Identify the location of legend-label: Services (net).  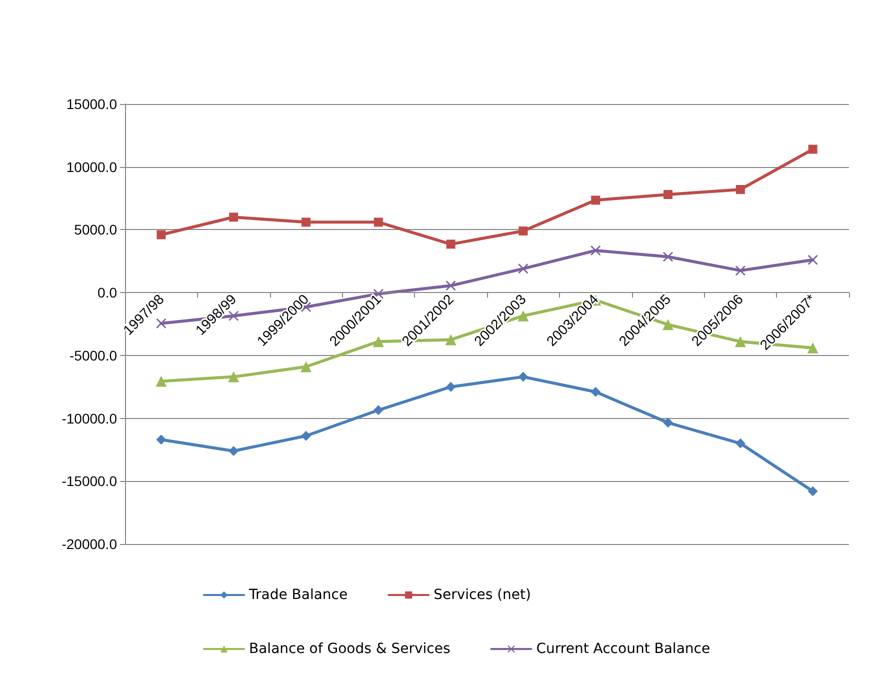
(483, 595).